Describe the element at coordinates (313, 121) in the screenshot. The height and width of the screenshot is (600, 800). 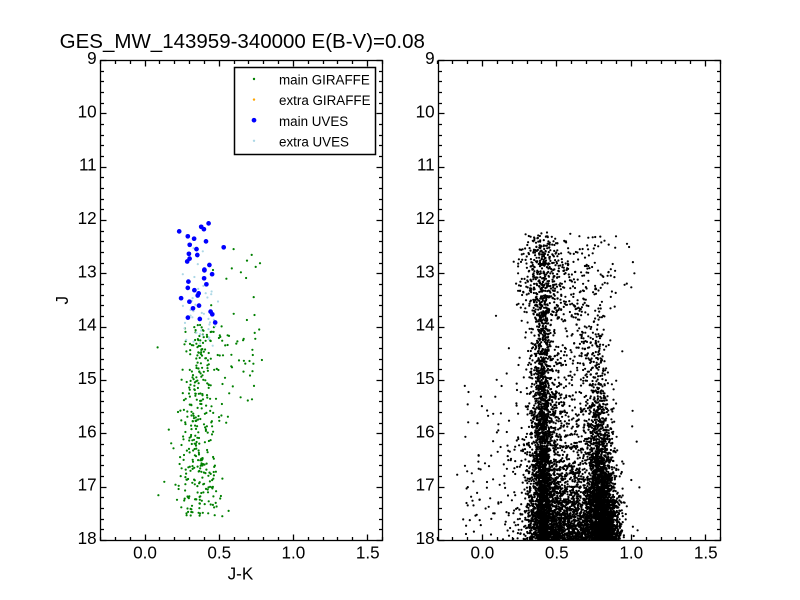
I see `svg-text: main UVES` at that location.